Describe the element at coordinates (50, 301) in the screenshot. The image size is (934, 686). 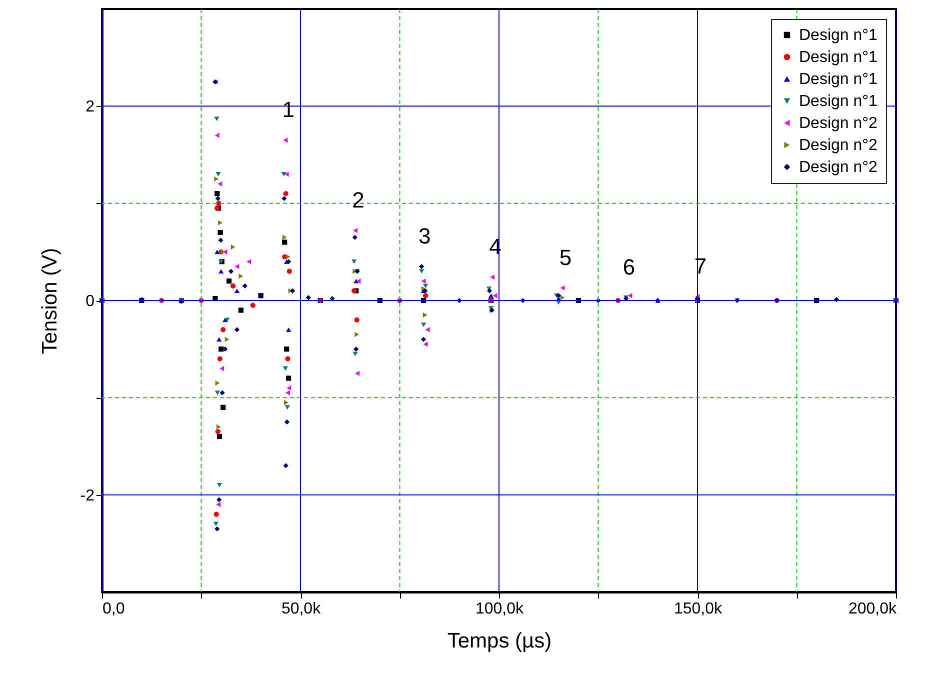
I see `y-axis-title: Tension (V)` at that location.